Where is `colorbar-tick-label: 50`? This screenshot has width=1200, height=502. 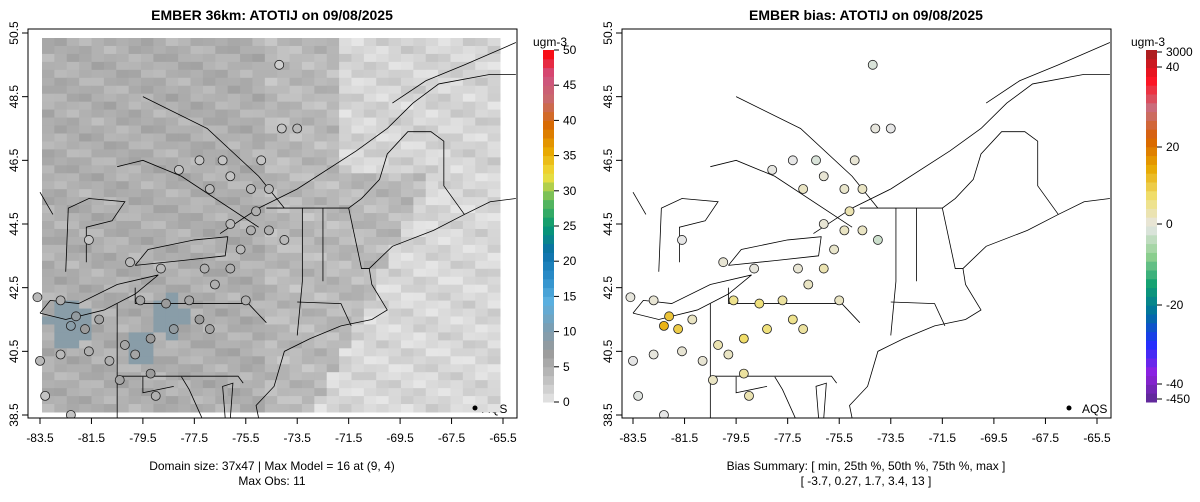 colorbar-tick-label: 50 is located at coordinates (570, 50).